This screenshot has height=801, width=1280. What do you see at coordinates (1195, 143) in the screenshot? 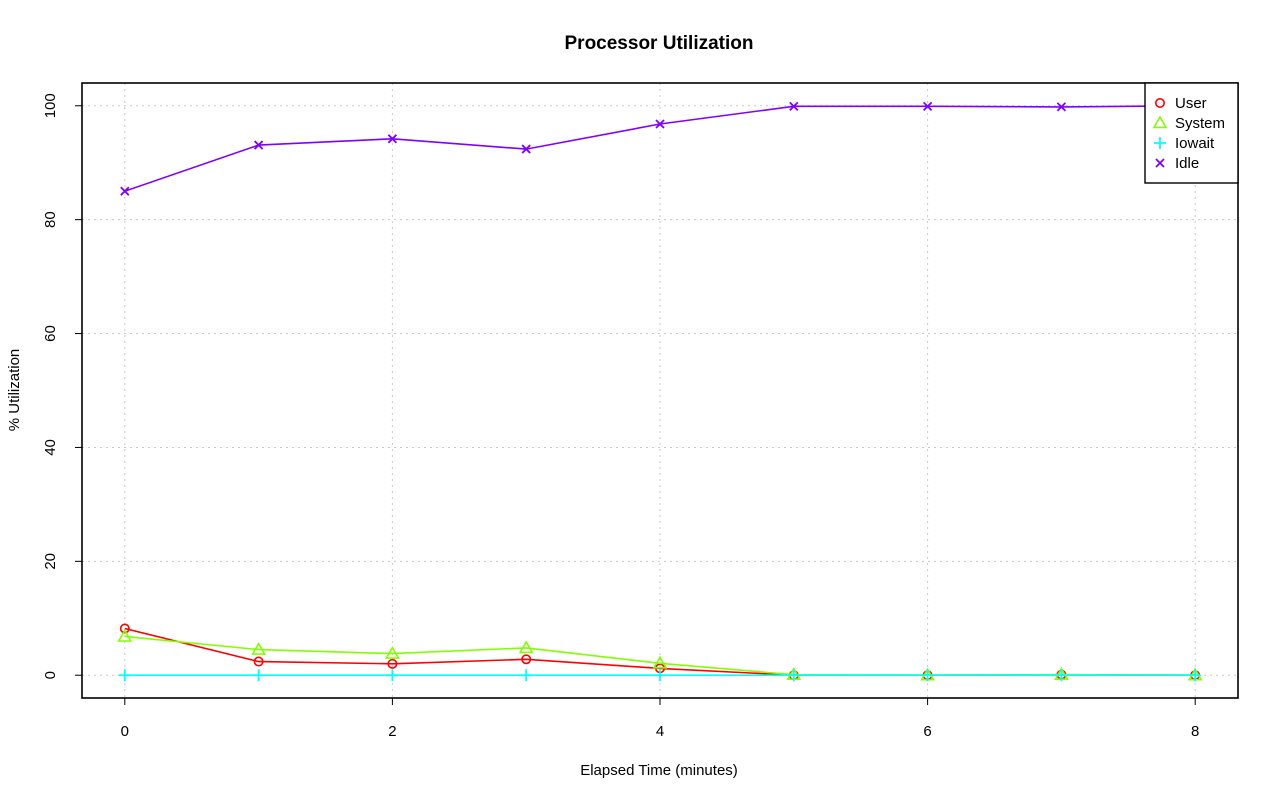
I see `legend-label-iowait: Iowait` at bounding box center [1195, 143].